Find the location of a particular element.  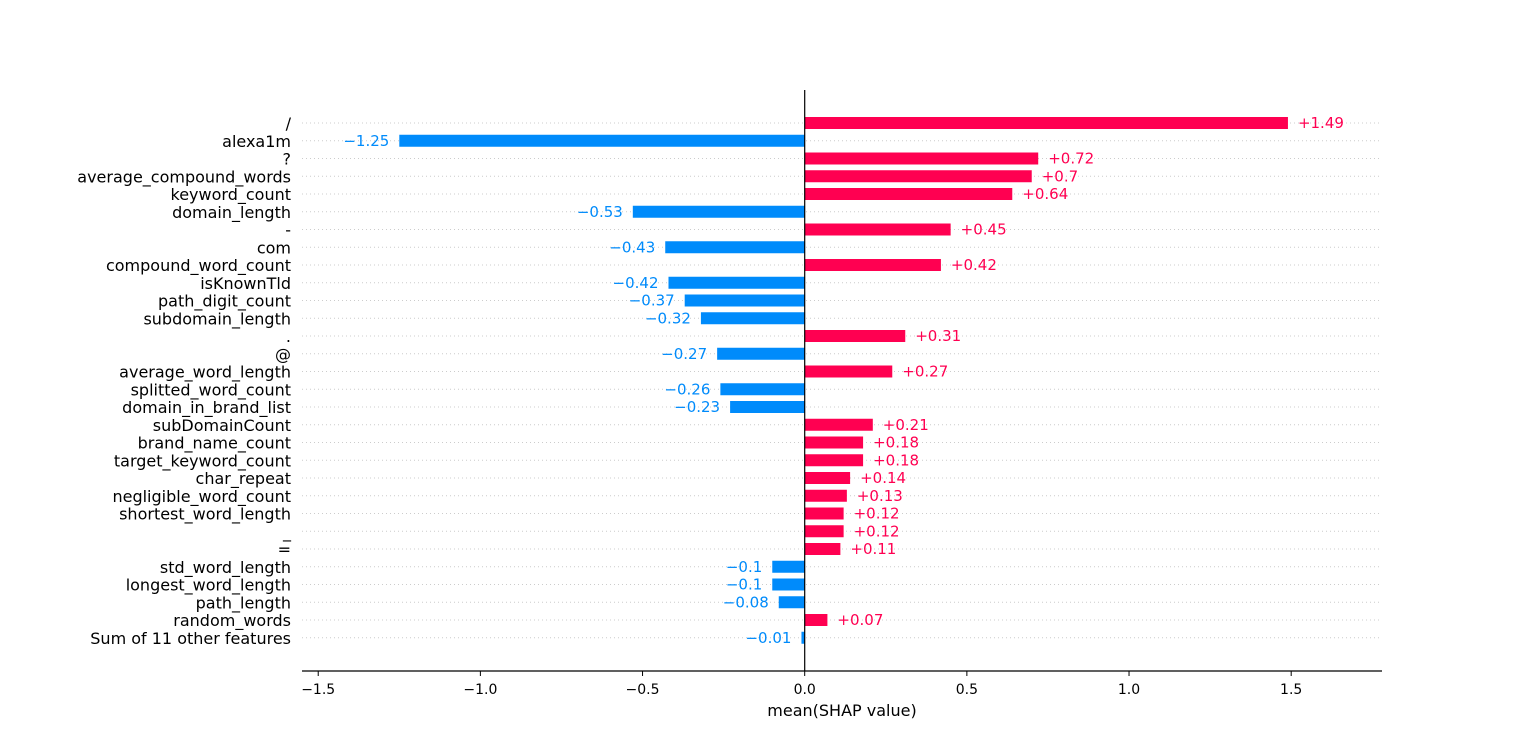

x-tick-label: 0.0 is located at coordinates (805, 690).